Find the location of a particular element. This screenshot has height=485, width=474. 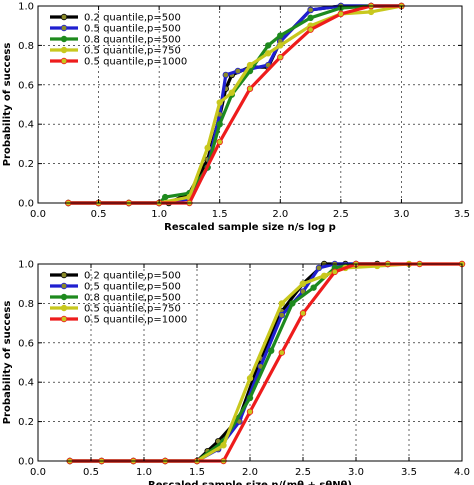

x-axis-label: Rescaled sample size n/(mθ + sθNθ) is located at coordinates (250, 482).